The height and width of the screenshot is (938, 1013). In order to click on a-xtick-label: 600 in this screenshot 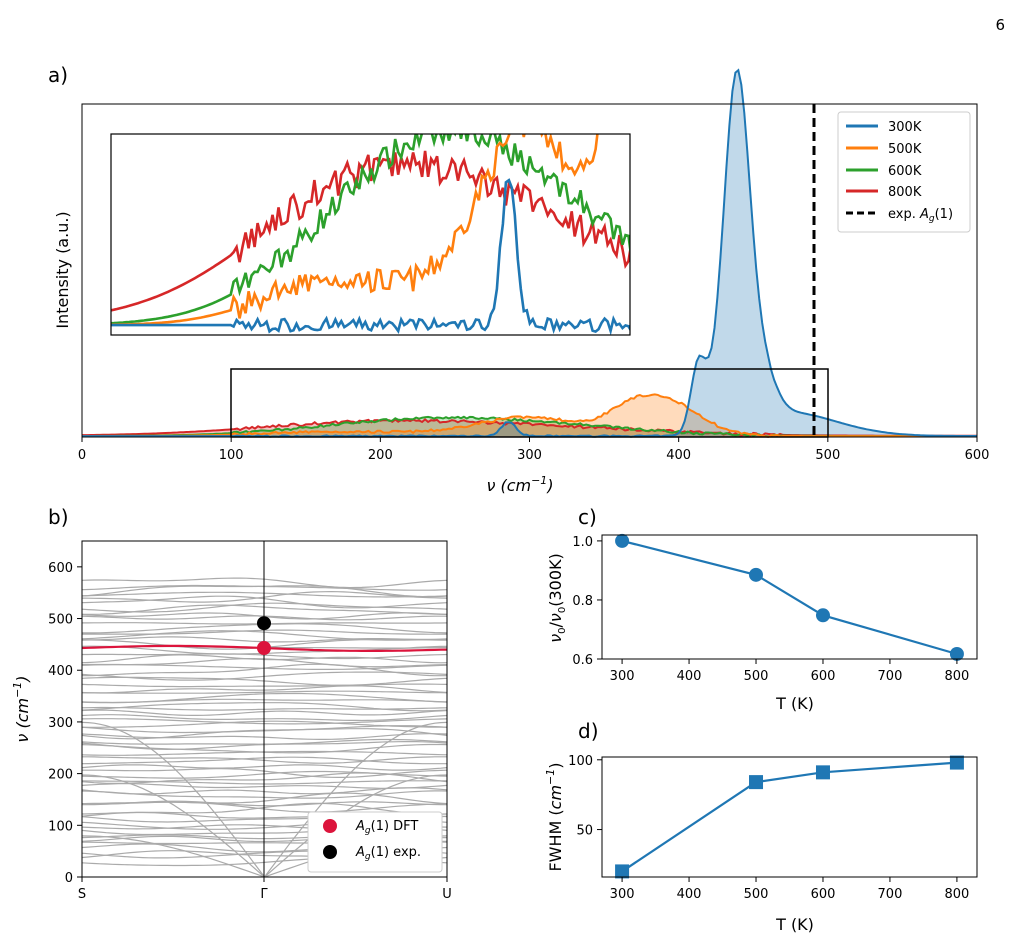, I will do `click(977, 455)`.